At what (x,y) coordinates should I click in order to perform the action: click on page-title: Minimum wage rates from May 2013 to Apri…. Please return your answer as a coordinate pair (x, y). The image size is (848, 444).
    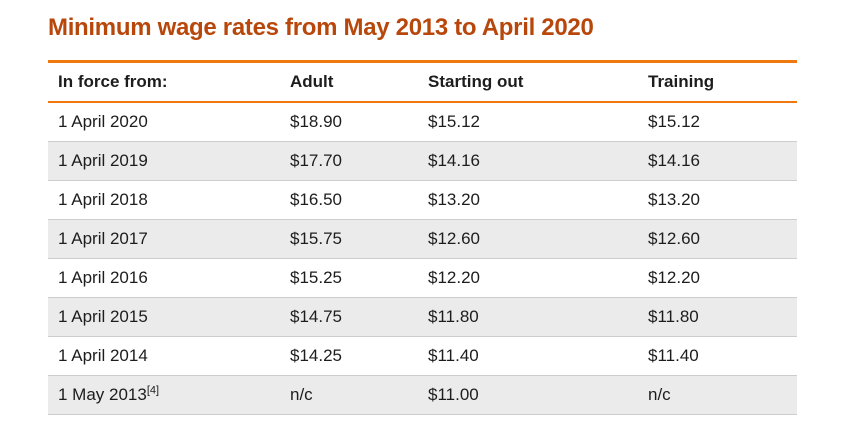
    Looking at the image, I should click on (321, 27).